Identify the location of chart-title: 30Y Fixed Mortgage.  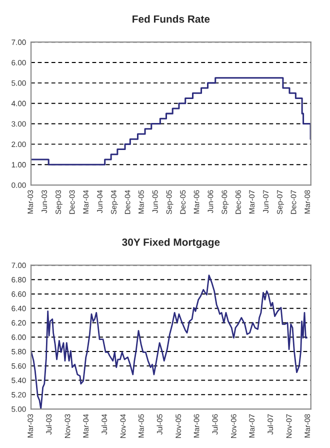
(171, 243).